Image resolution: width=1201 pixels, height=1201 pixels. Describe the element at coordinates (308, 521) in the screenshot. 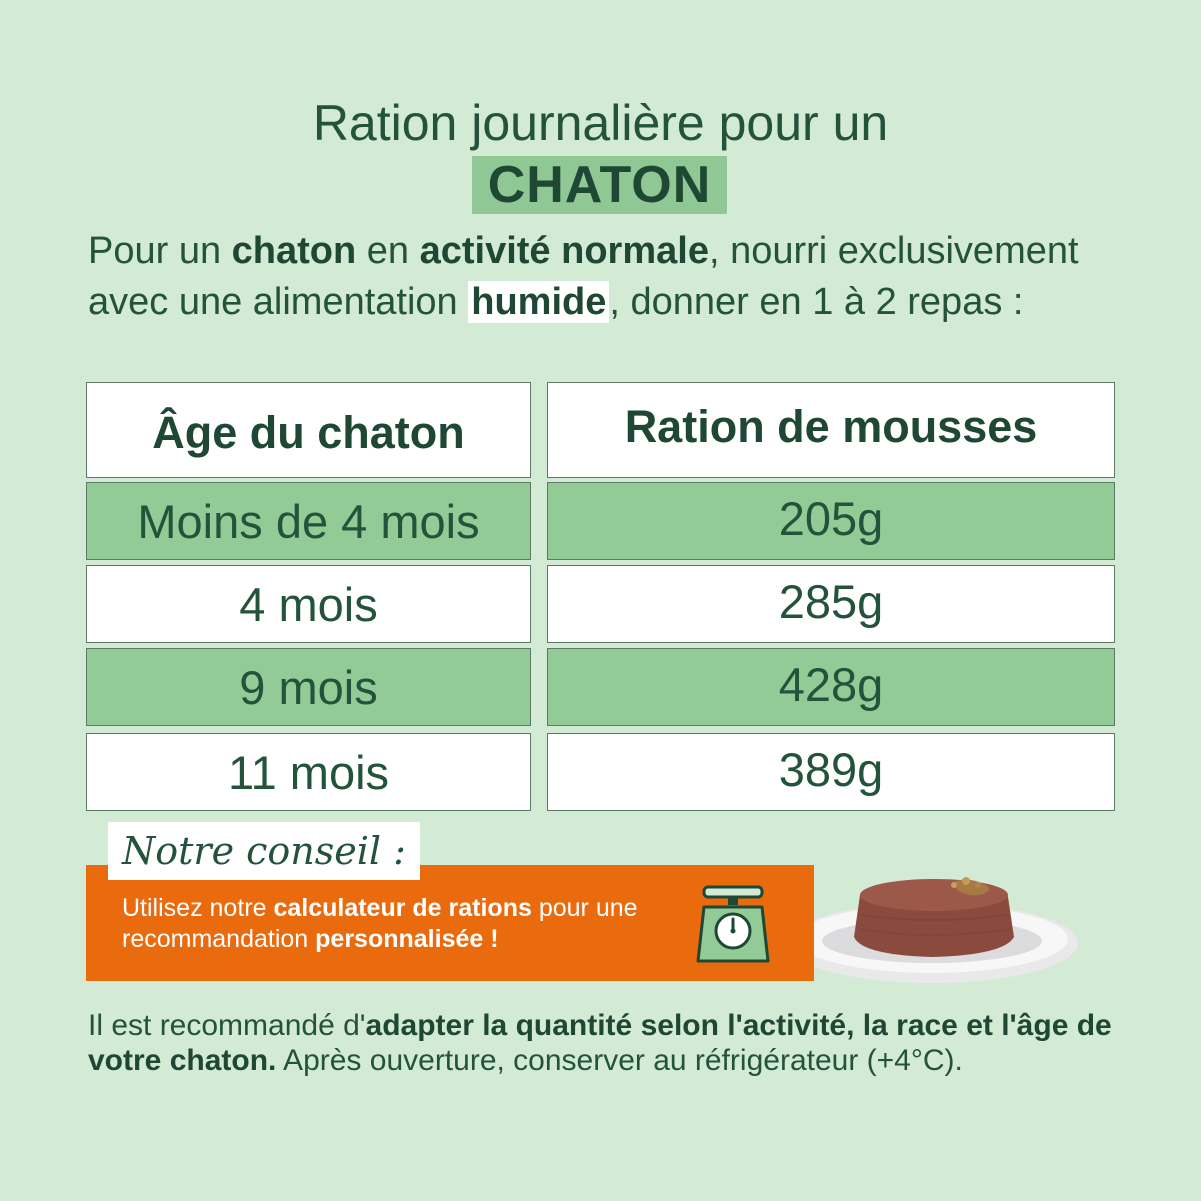

I see `table-cell-age: Moins de 4 mois` at that location.